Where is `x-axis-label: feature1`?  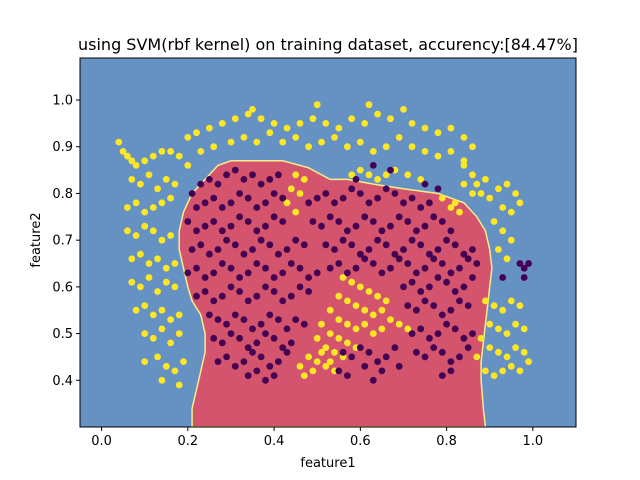 x-axis-label: feature1 is located at coordinates (327, 463).